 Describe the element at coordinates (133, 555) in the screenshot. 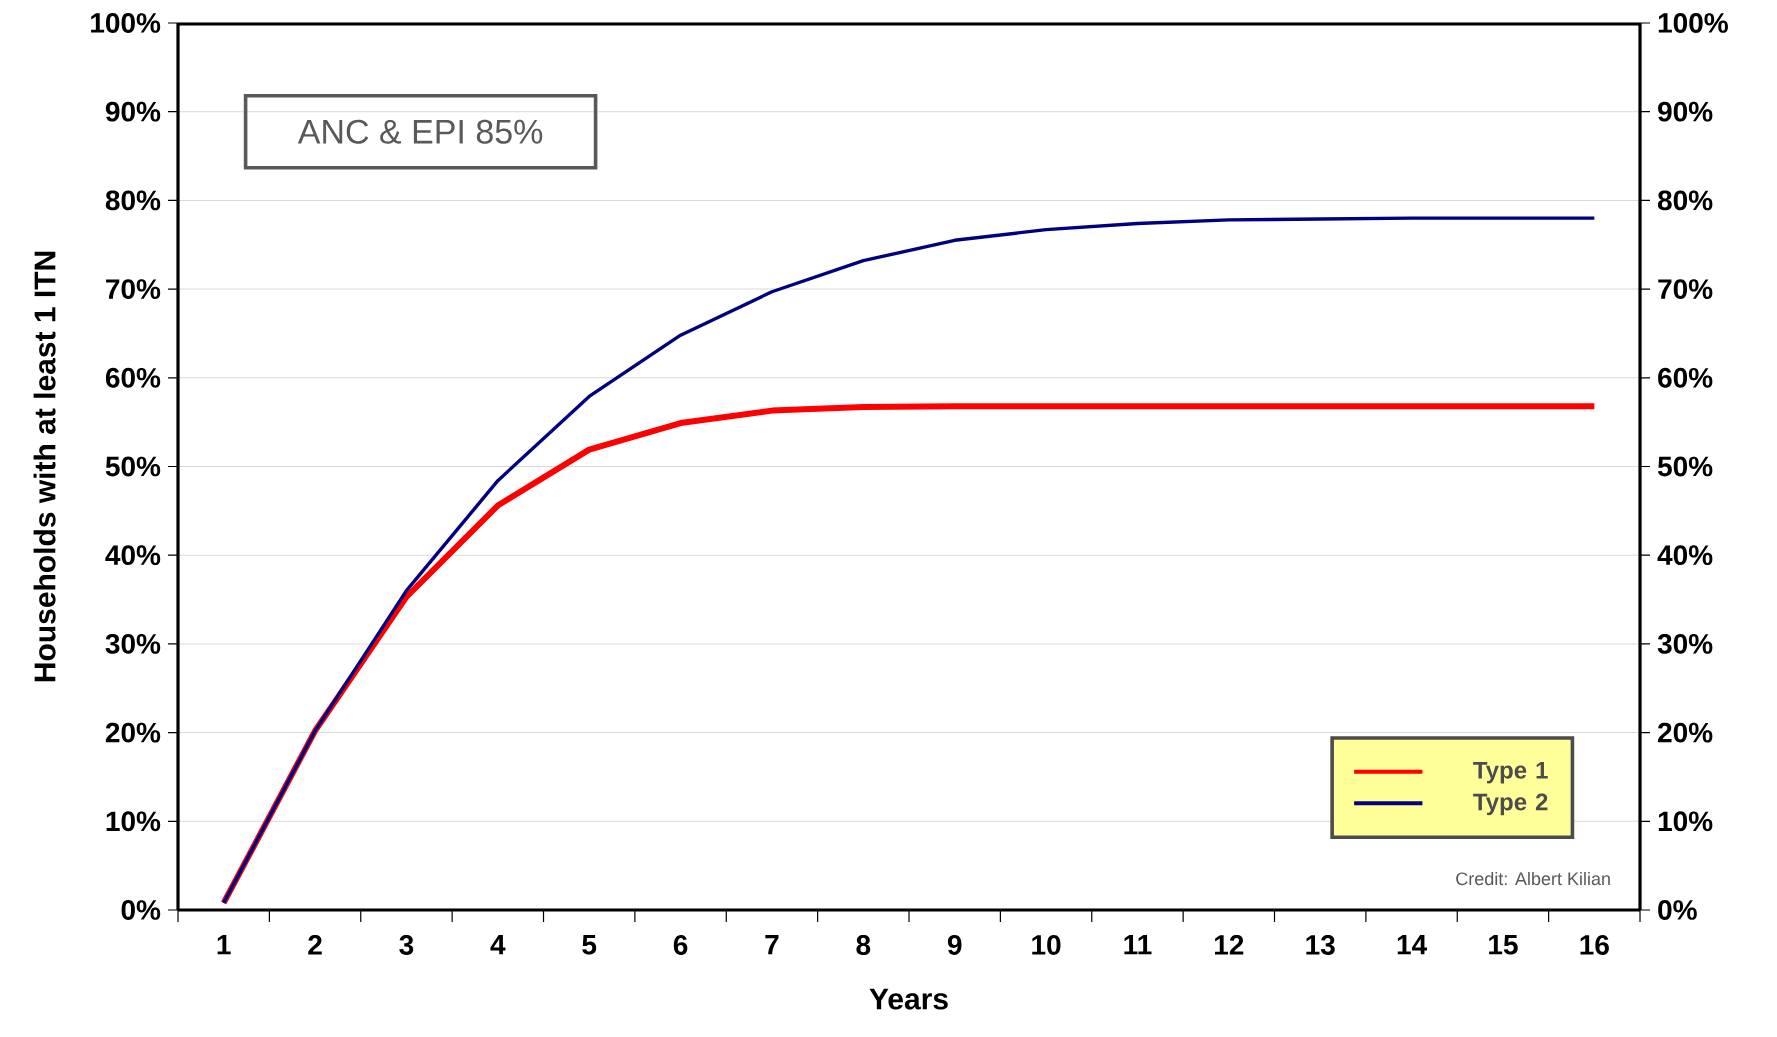

I see `y-tick-label: 40%` at that location.